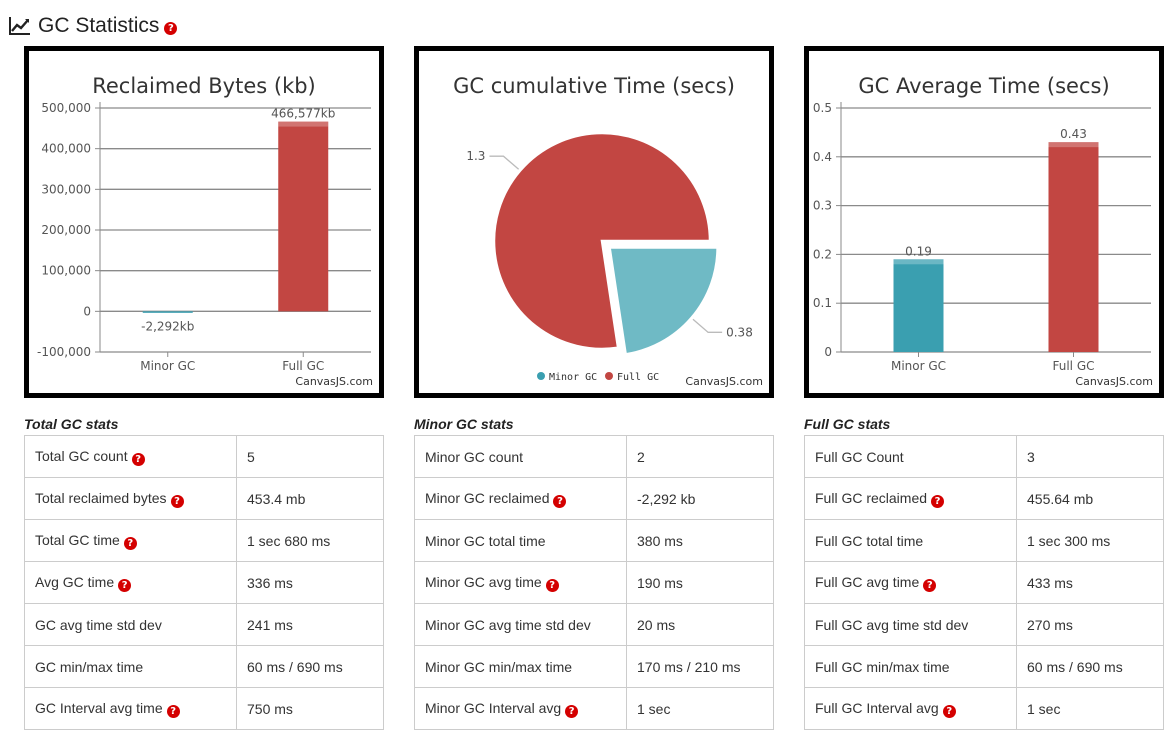  I want to click on table-row: Full GC avg time std dev 270 ms, so click(984, 624).